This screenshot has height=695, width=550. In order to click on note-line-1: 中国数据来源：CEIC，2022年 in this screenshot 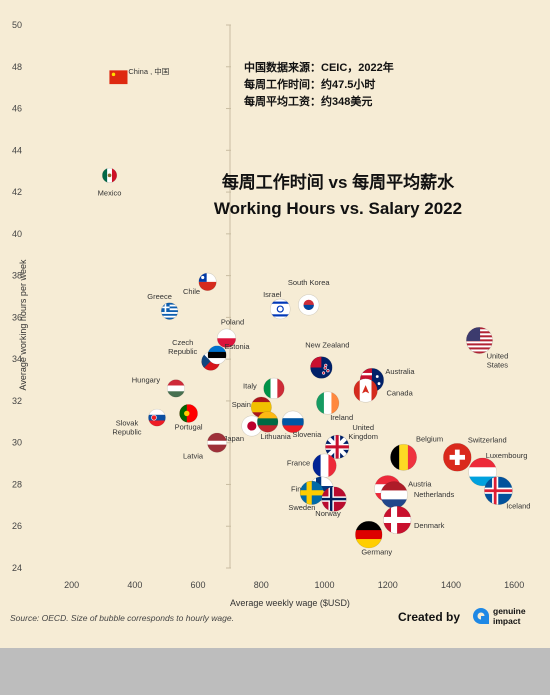, I will do `click(319, 67)`.